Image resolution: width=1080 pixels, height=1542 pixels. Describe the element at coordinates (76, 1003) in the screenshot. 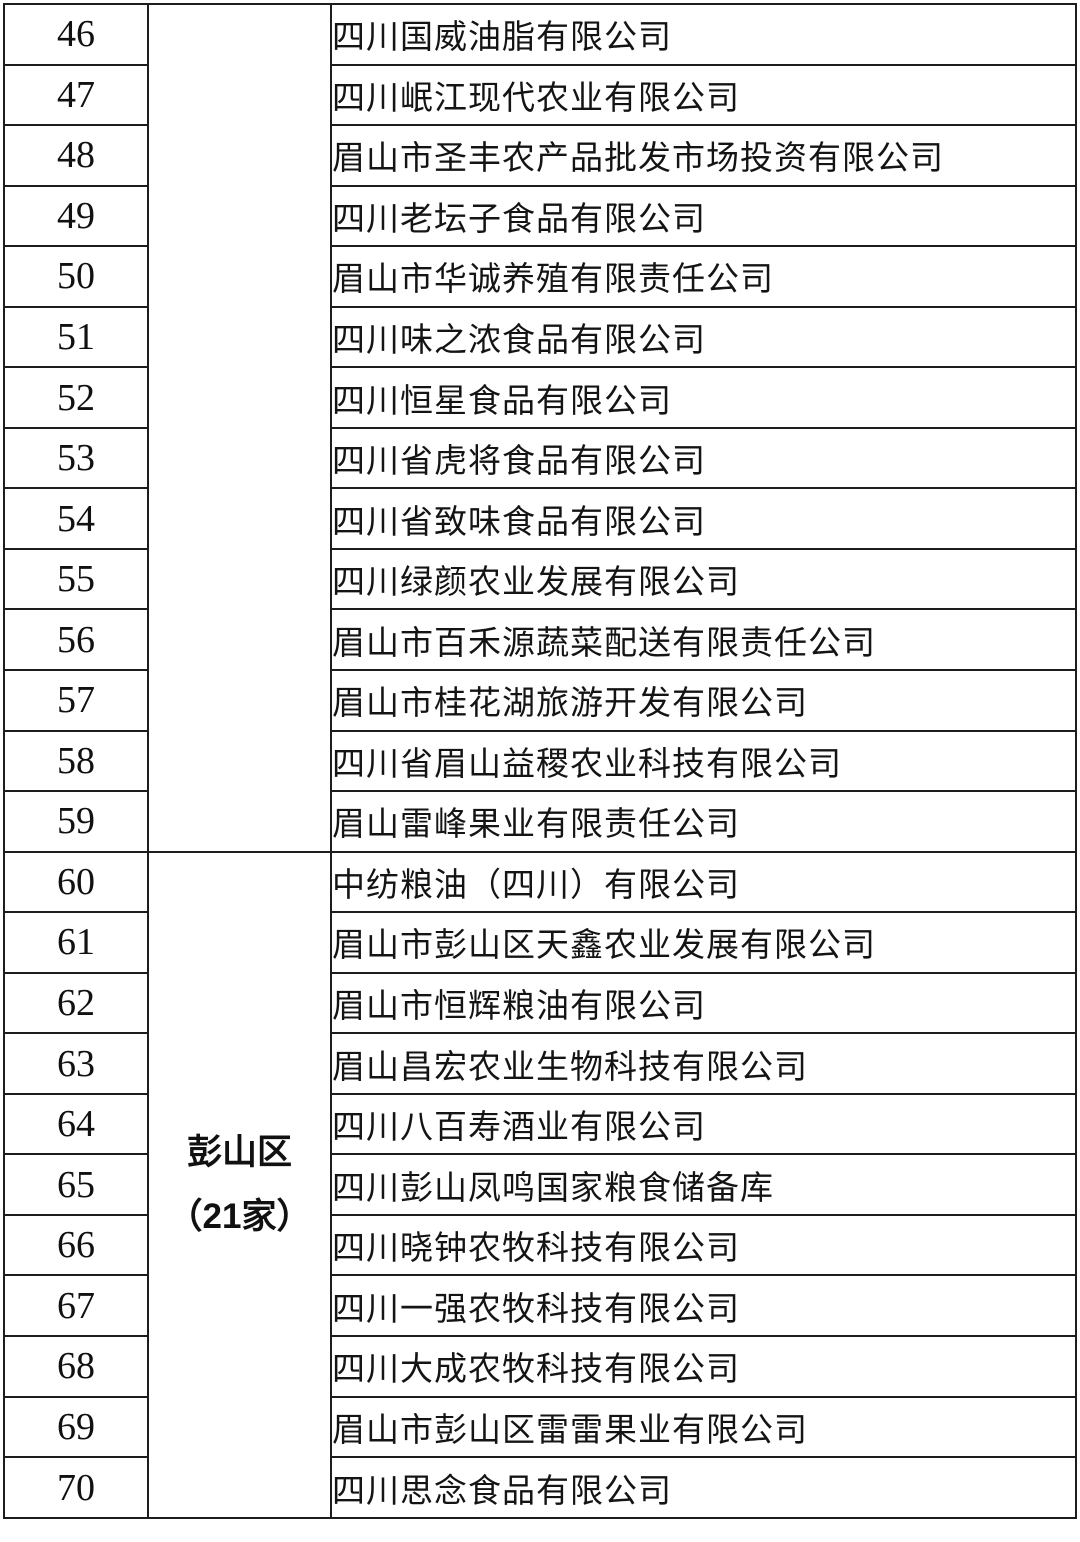

I see `row-number-cell: 62` at that location.